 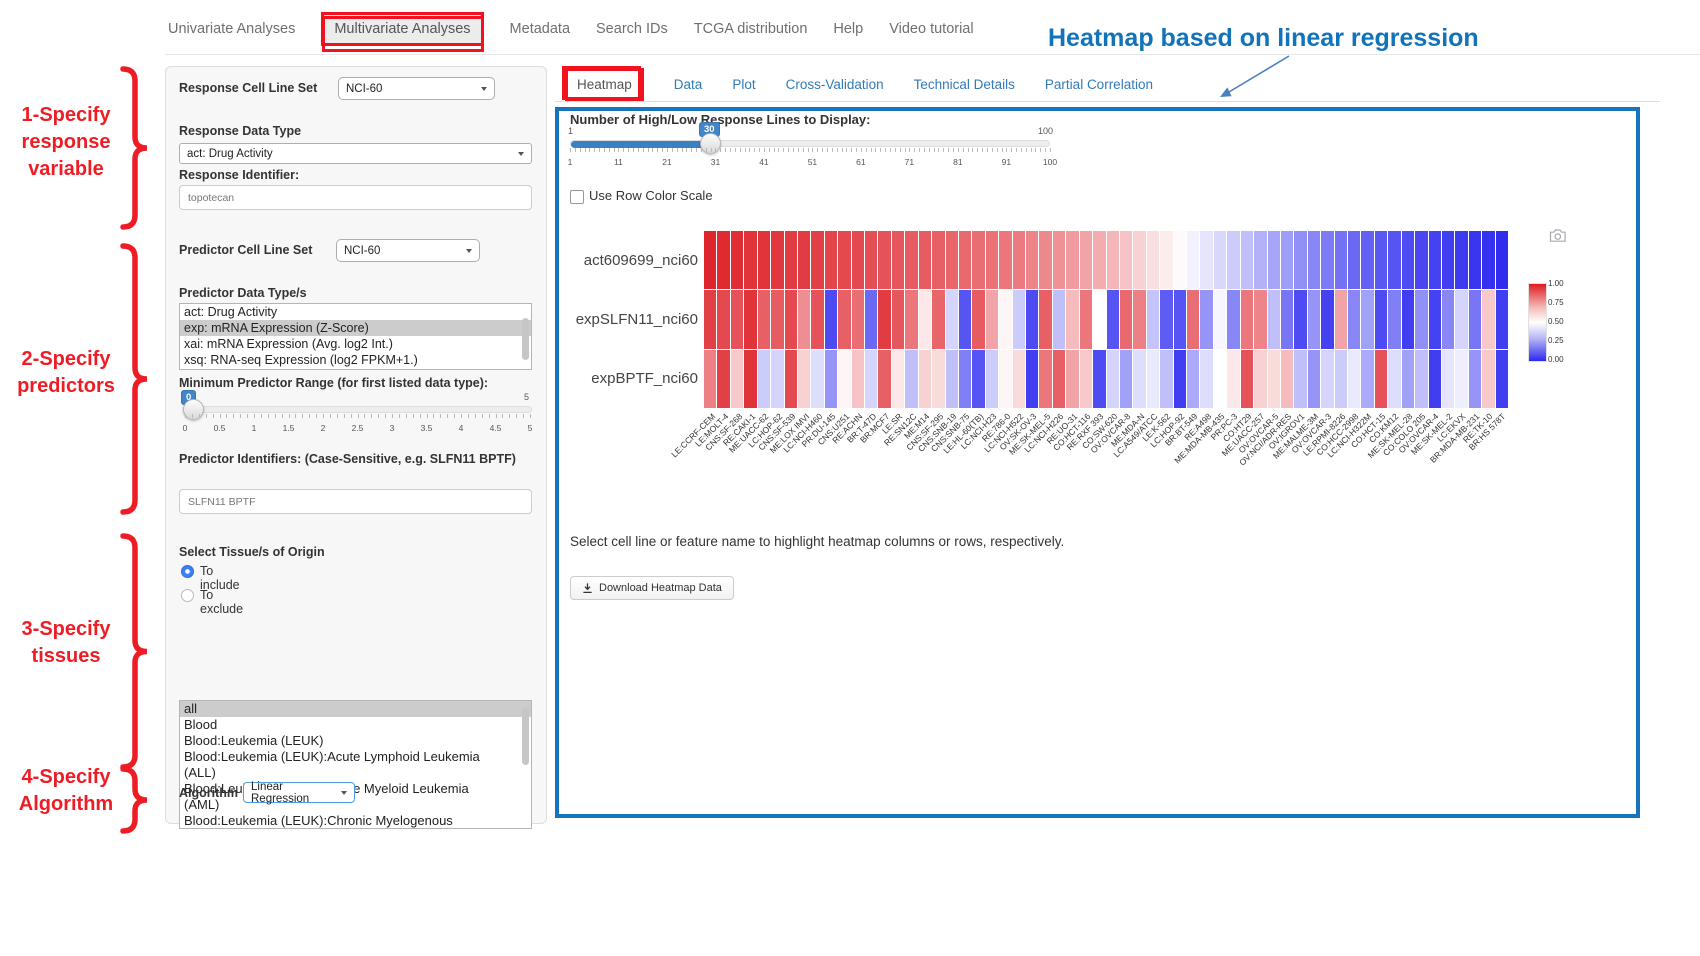 I want to click on option-act-drug-activity: act: Drug Activity, so click(x=231, y=312).